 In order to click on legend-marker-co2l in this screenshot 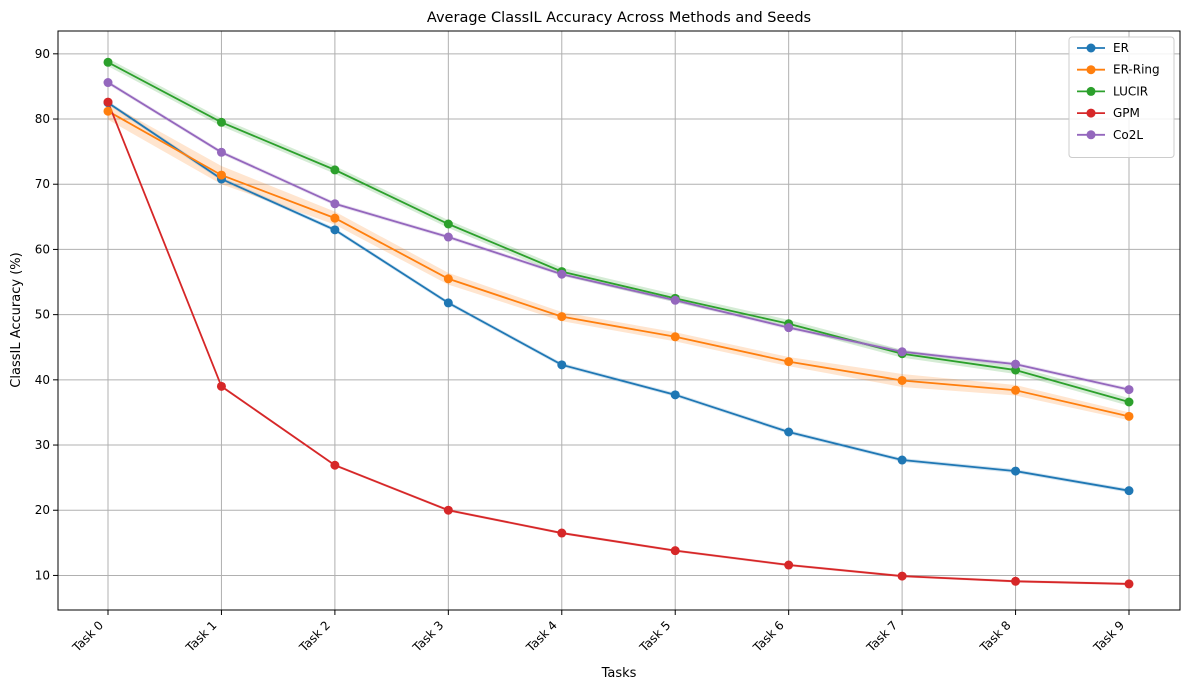, I will do `click(1091, 135)`.